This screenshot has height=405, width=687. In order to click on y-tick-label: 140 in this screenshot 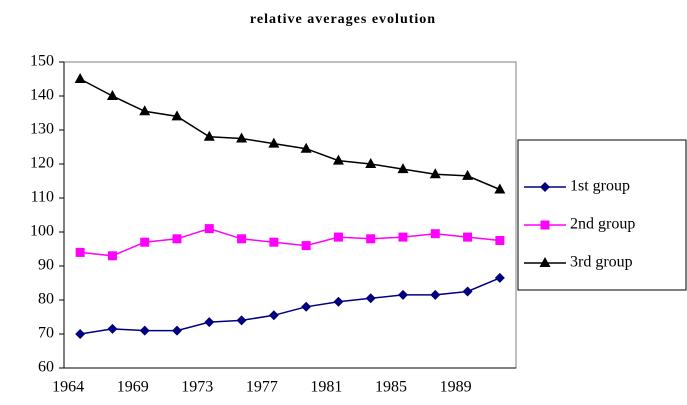, I will do `click(42, 95)`.